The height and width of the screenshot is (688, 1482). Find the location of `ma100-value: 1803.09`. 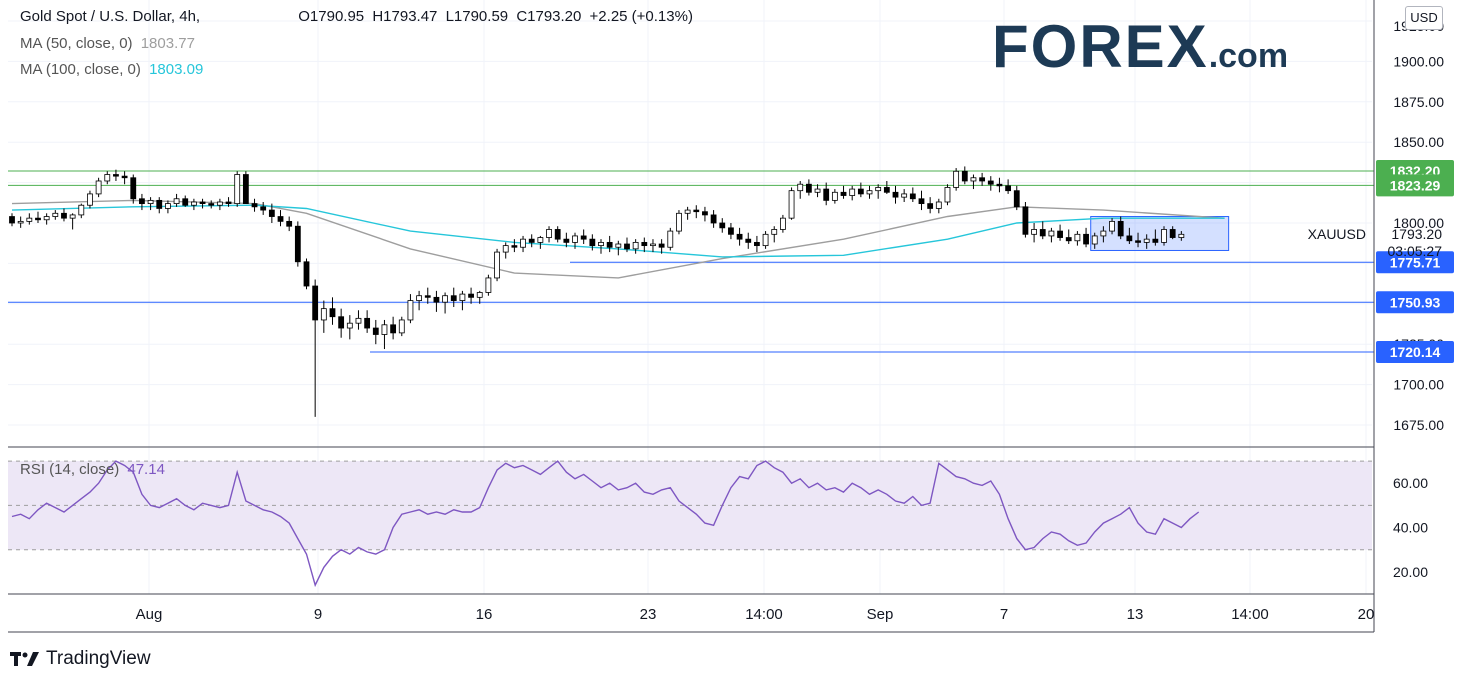

ma100-value: 1803.09 is located at coordinates (176, 69).